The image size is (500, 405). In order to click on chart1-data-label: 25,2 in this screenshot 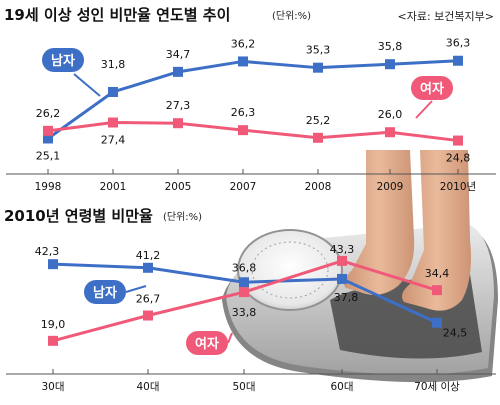, I will do `click(318, 120)`.